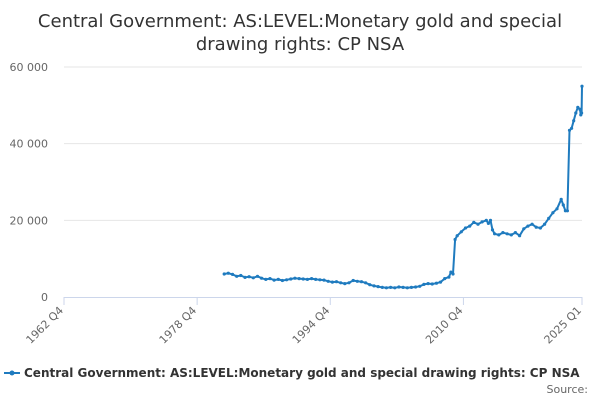 This screenshot has width=600, height=400. I want to click on y-tick-label: 40 000, so click(29, 144).